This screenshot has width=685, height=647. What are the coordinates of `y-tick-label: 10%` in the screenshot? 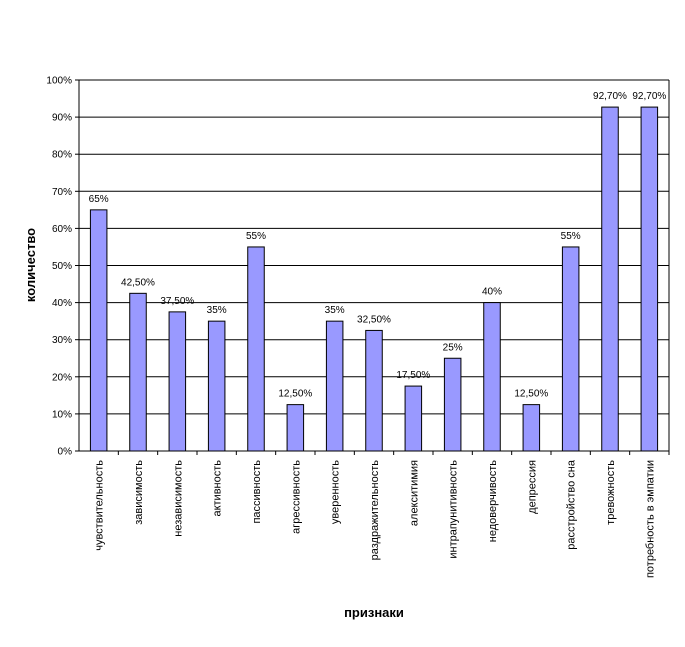 It's located at (62, 414).